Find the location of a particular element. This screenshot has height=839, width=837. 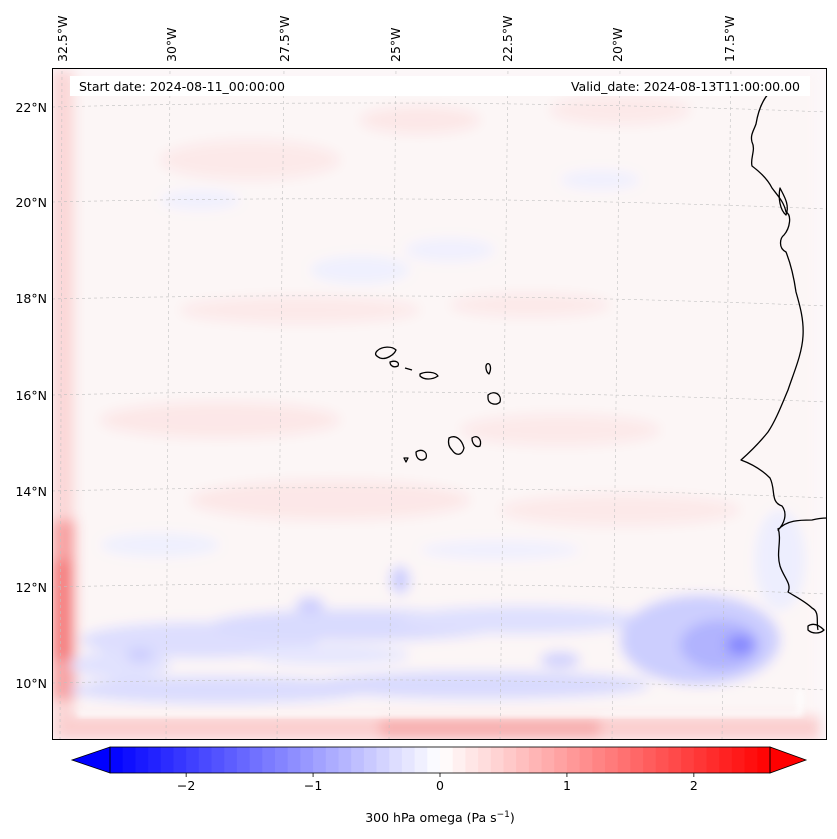

lat-label: 14°N is located at coordinates (31, 491).